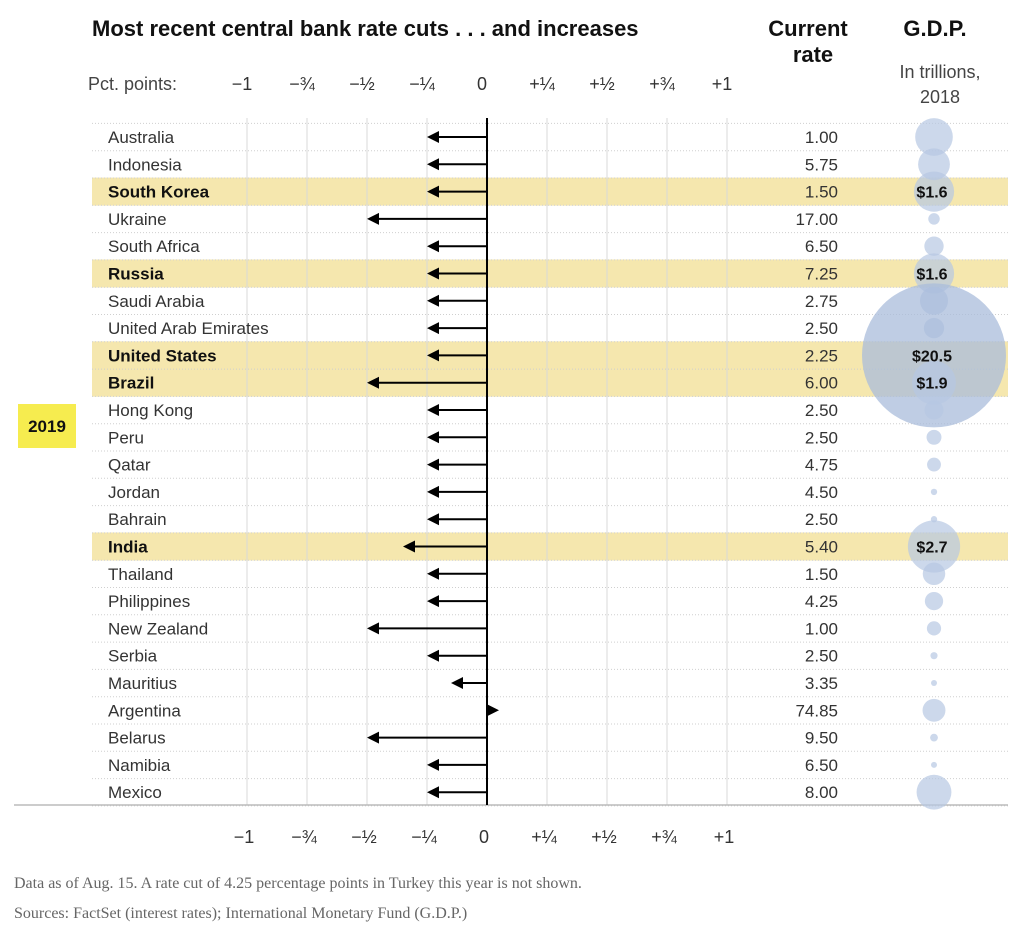 This screenshot has width=1026, height=926. Describe the element at coordinates (808, 28) in the screenshot. I see `rate-header-line1: Current` at that location.